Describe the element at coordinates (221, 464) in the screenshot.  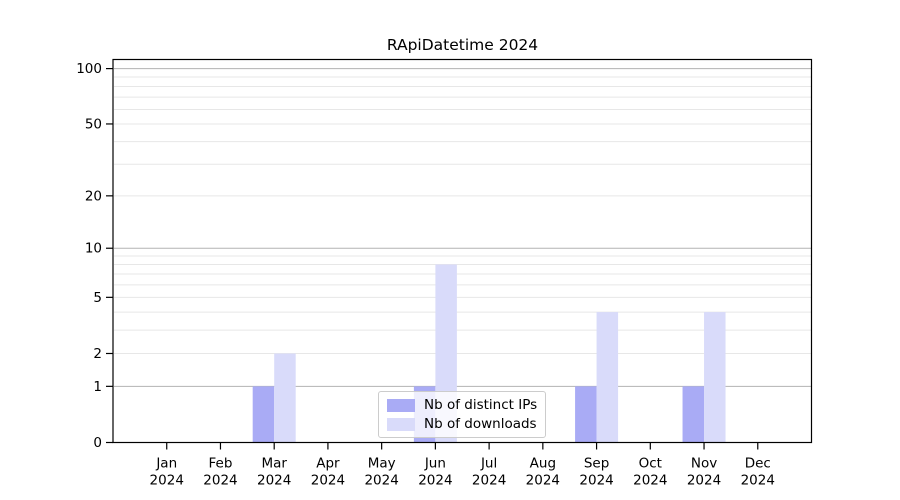
I see `x-tick-label-month-feb: Feb` at that location.